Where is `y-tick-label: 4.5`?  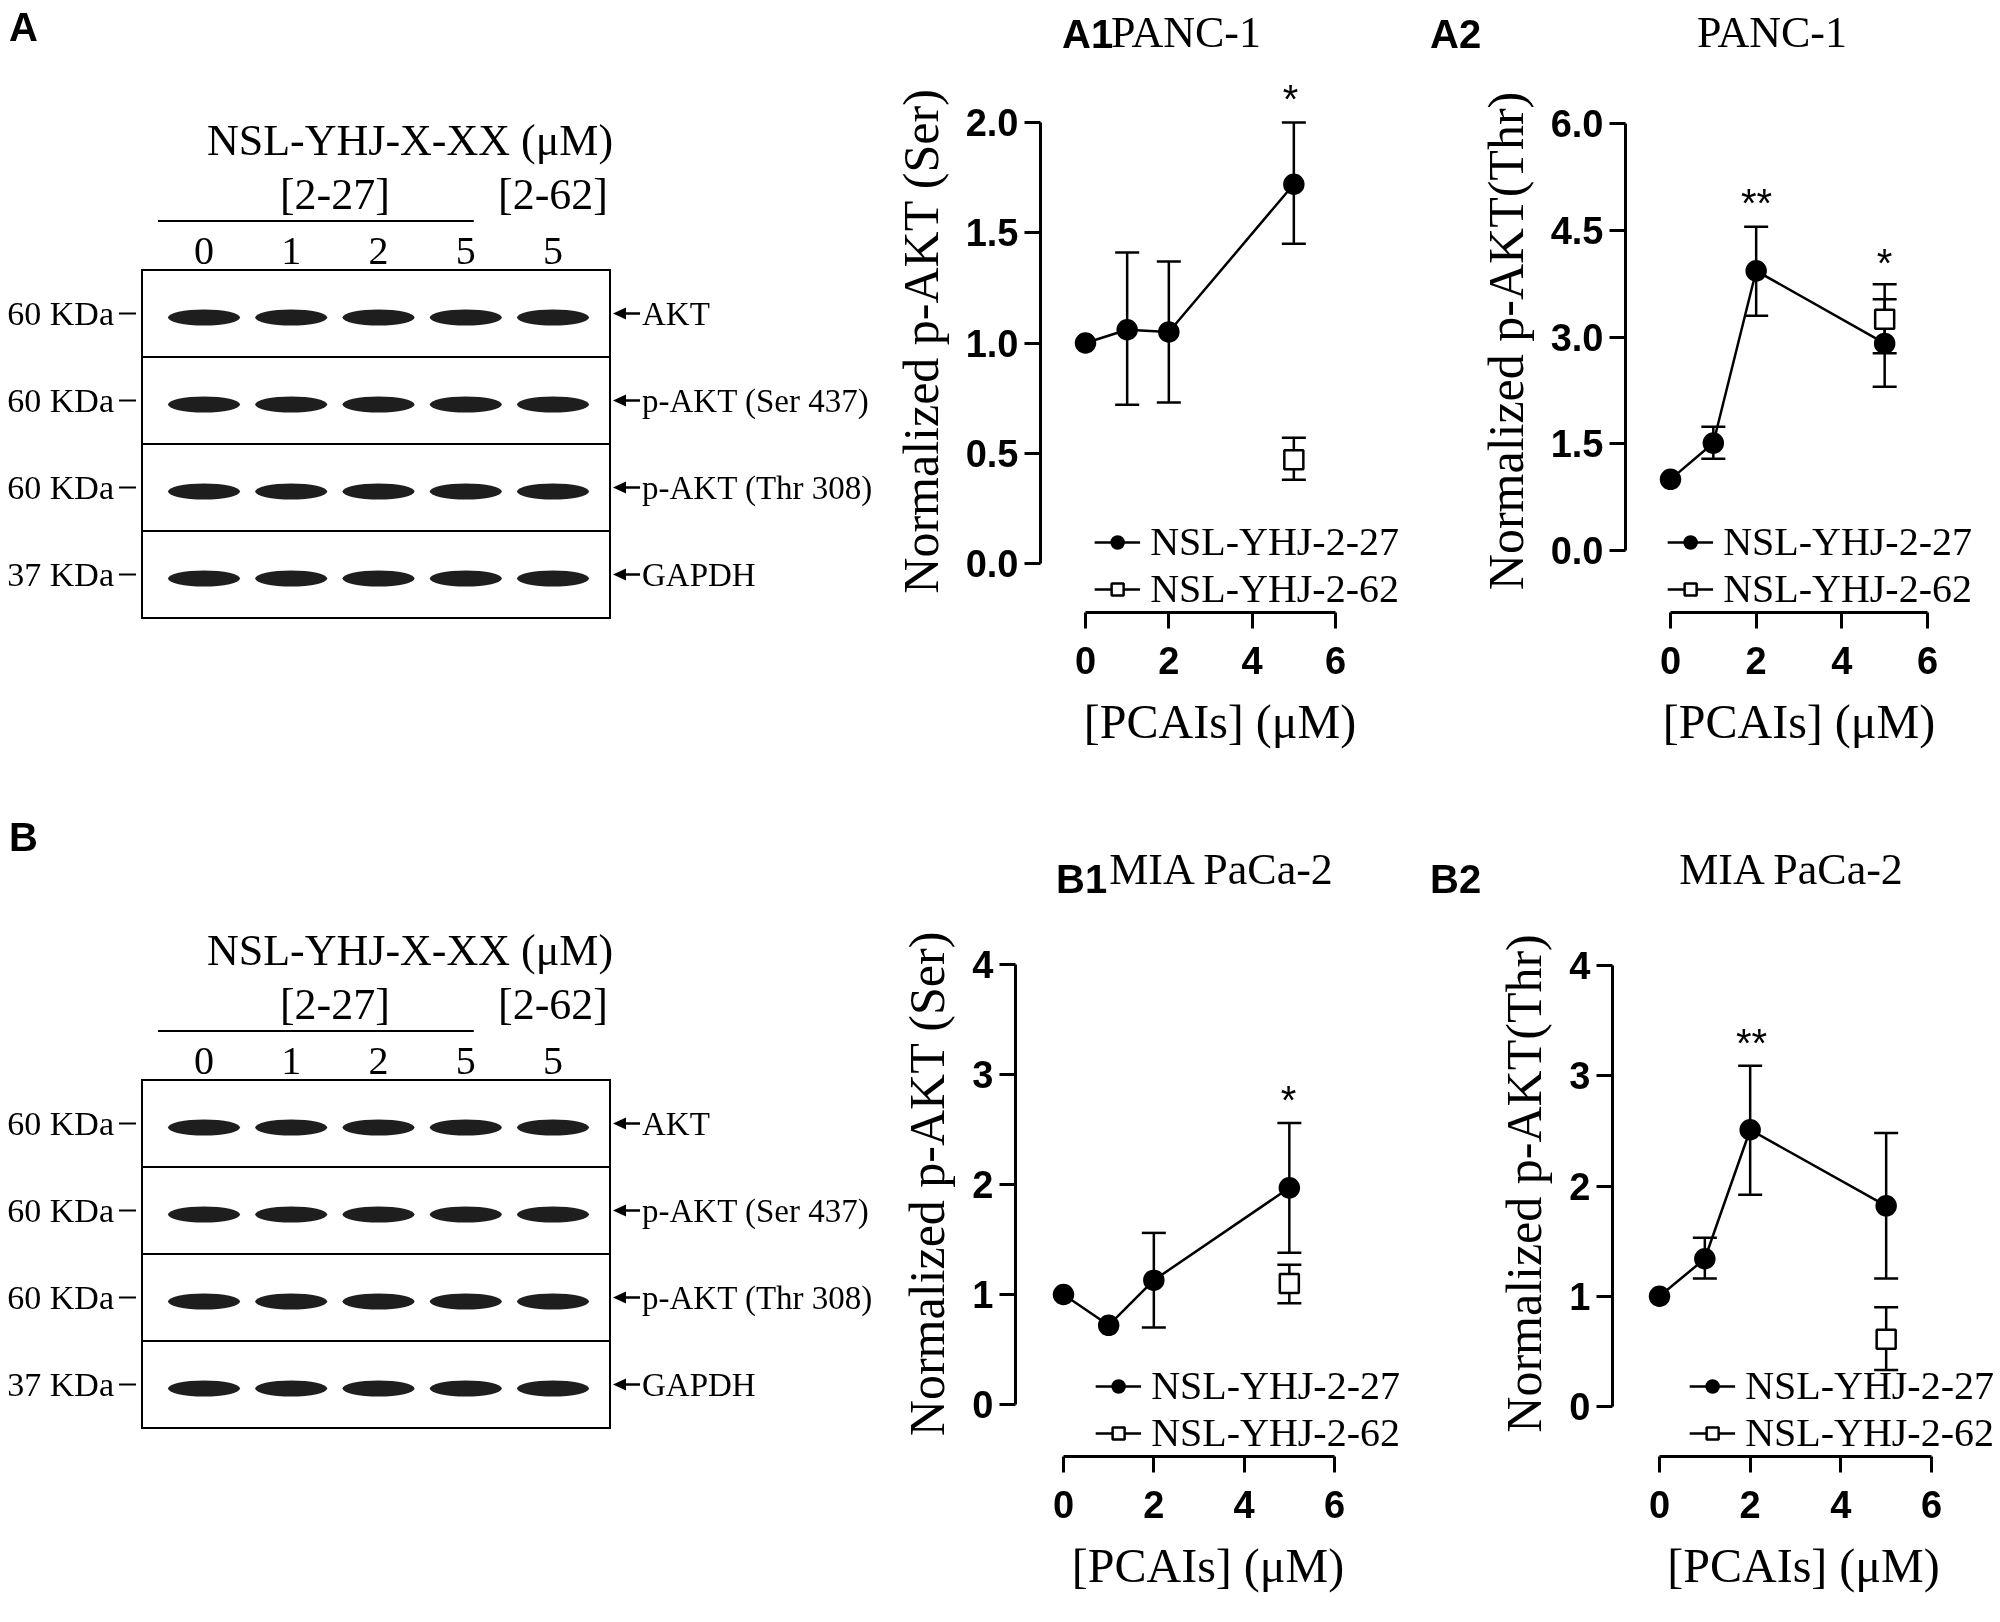
y-tick-label: 4.5 is located at coordinates (1577, 230).